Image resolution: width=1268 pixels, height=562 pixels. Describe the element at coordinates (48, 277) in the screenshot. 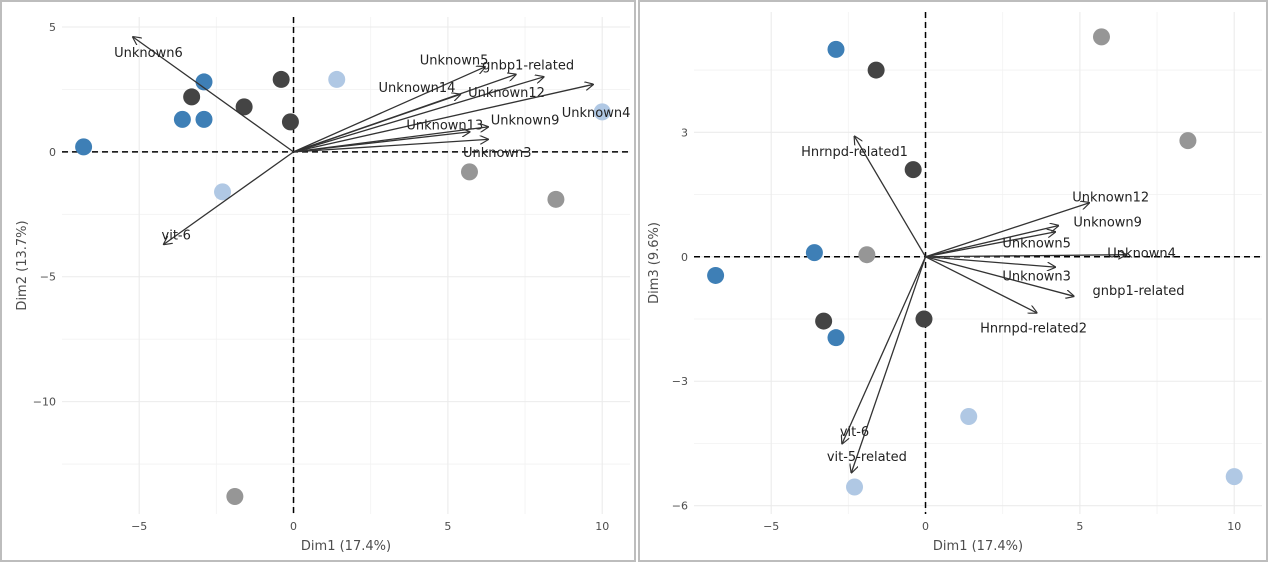

I see `y-tick-label: −5` at that location.